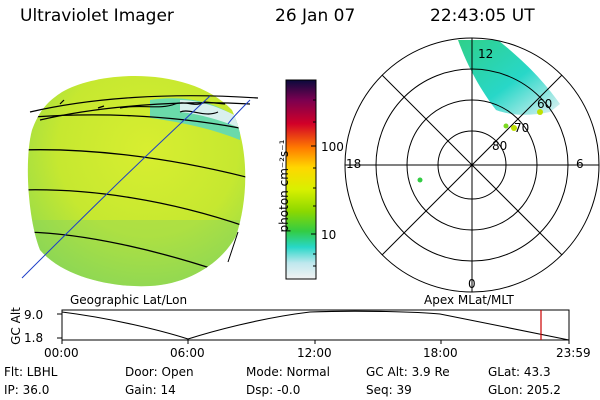 This screenshot has height=400, width=600. Describe the element at coordinates (314, 353) in the screenshot. I see `x-tick-1200: 12:00` at that location.